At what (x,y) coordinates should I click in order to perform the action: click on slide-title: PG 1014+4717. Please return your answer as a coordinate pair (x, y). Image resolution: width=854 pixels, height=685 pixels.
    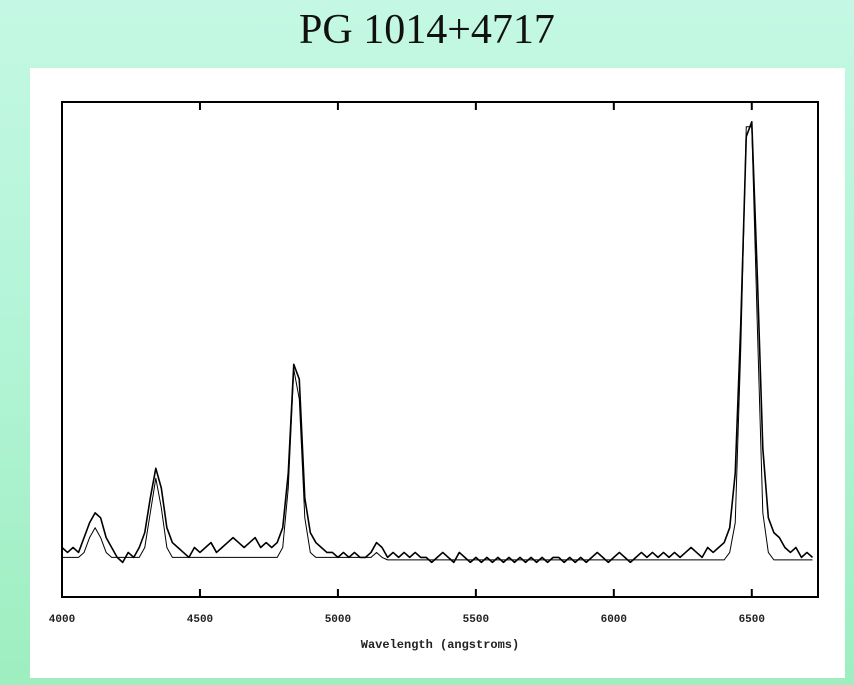
    Looking at the image, I should click on (427, 30).